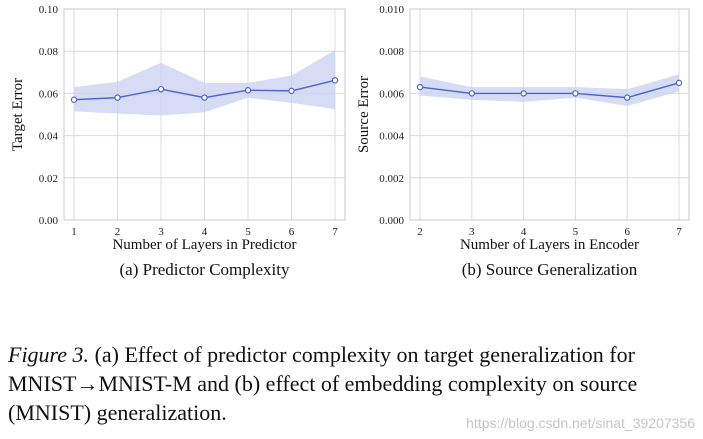 Image resolution: width=703 pixels, height=439 pixels. What do you see at coordinates (205, 269) in the screenshot?
I see `chart-a-subcaption: (a) Predictor Complexity` at bounding box center [205, 269].